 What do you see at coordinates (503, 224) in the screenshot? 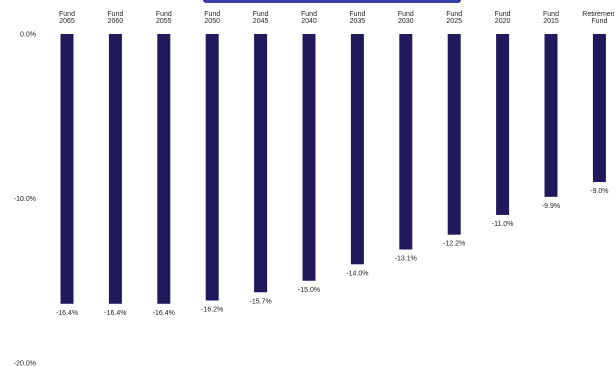
I see `data-label: -11.0%` at bounding box center [503, 224].